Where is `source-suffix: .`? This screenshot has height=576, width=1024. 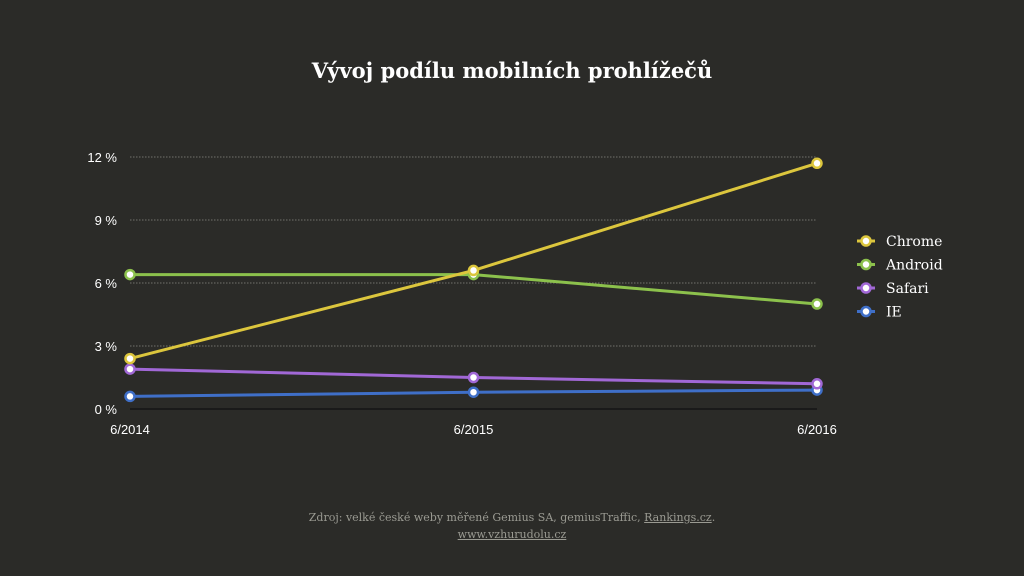
source-suffix: . is located at coordinates (713, 517).